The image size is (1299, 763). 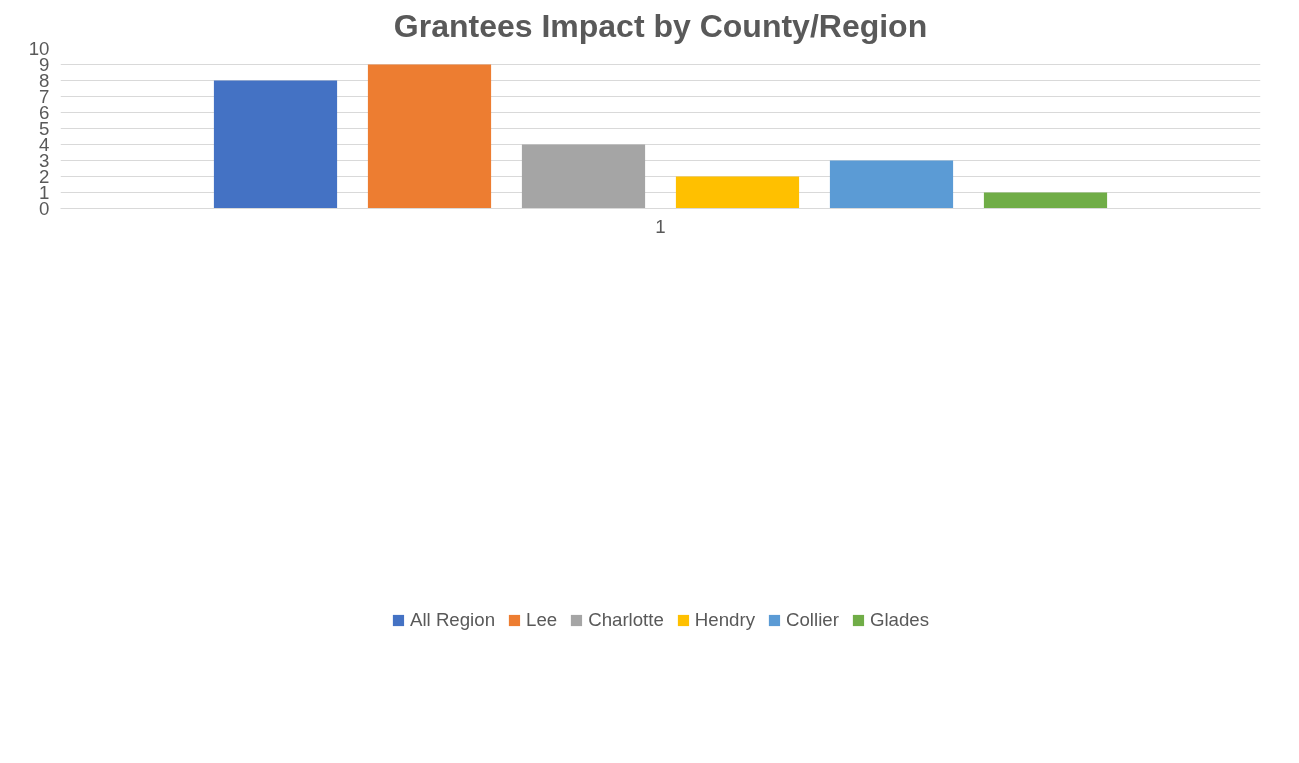 I want to click on legend-label: All Region, so click(x=452, y=619).